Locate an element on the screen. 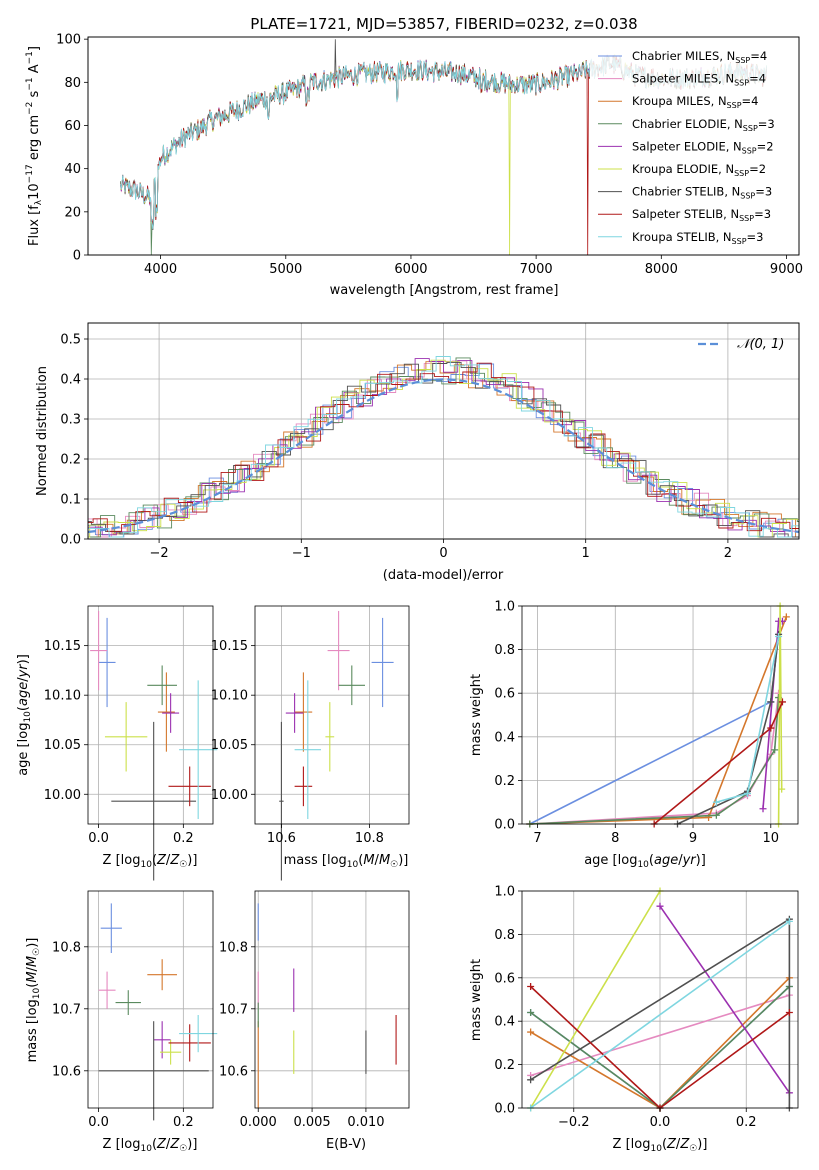 This screenshot has height=1170, width=819. y-tick-label: 10.8 is located at coordinates (66, 947).